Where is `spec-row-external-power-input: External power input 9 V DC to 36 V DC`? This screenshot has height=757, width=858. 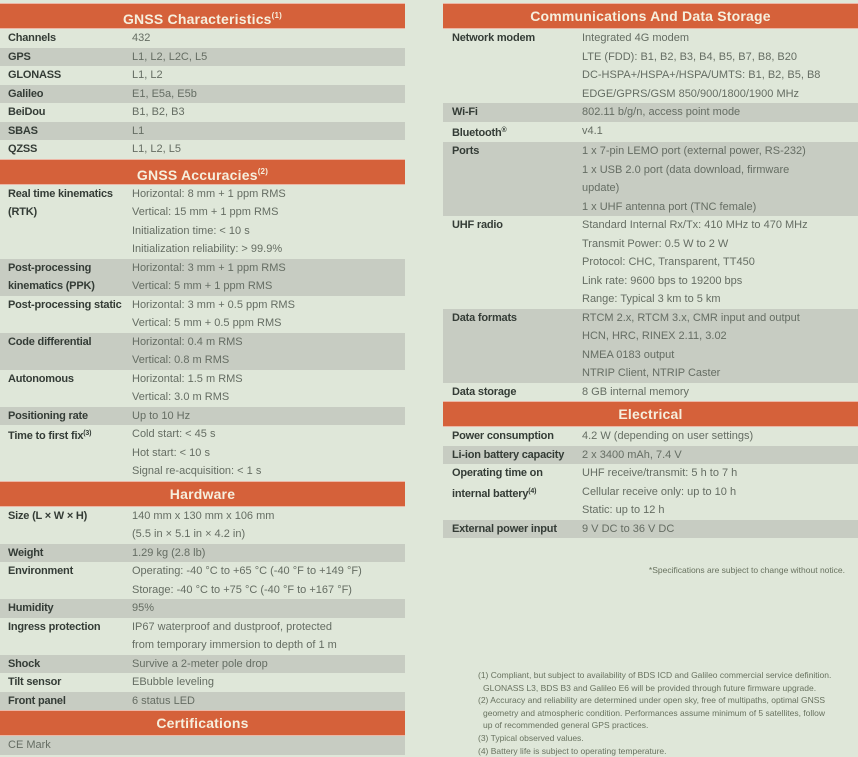
spec-row-external-power-input: External power input 9 V DC to 36 V DC is located at coordinates (650, 529).